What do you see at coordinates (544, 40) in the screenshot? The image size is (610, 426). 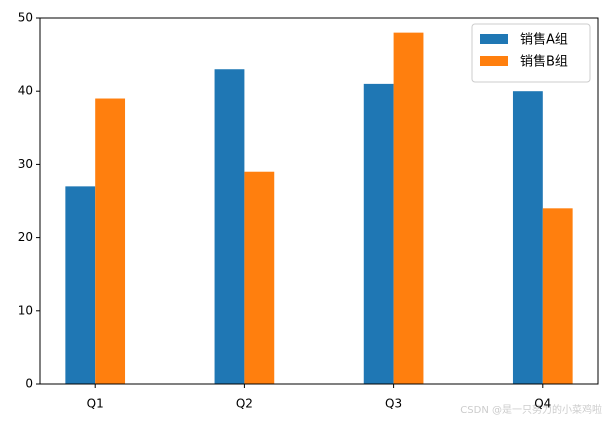 I see `legend-label: 销售A组` at bounding box center [544, 40].